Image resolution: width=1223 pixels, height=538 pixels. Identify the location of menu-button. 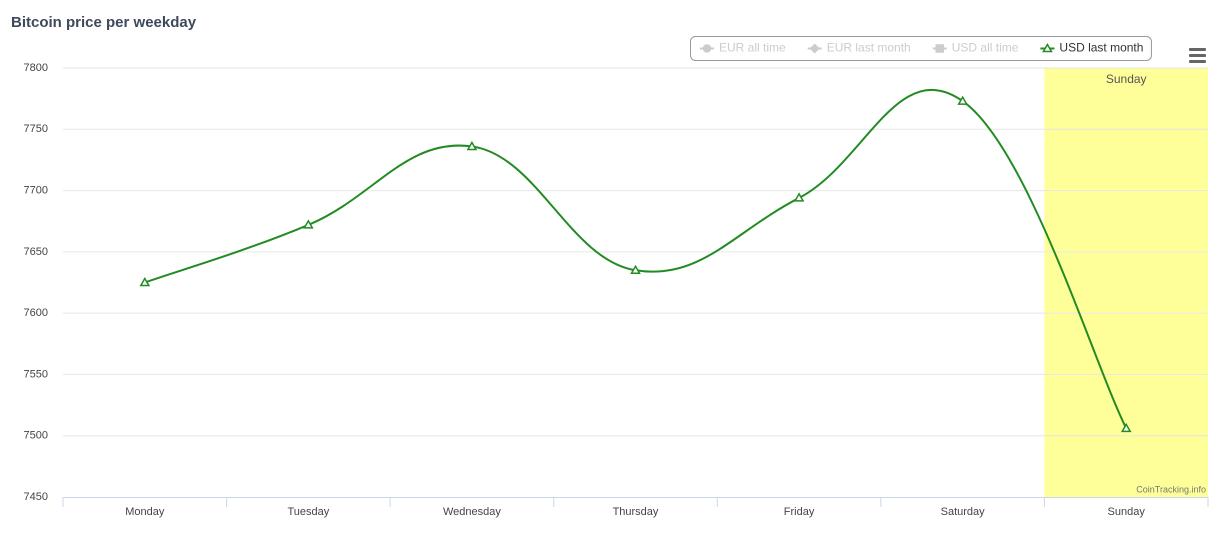
(1197, 55).